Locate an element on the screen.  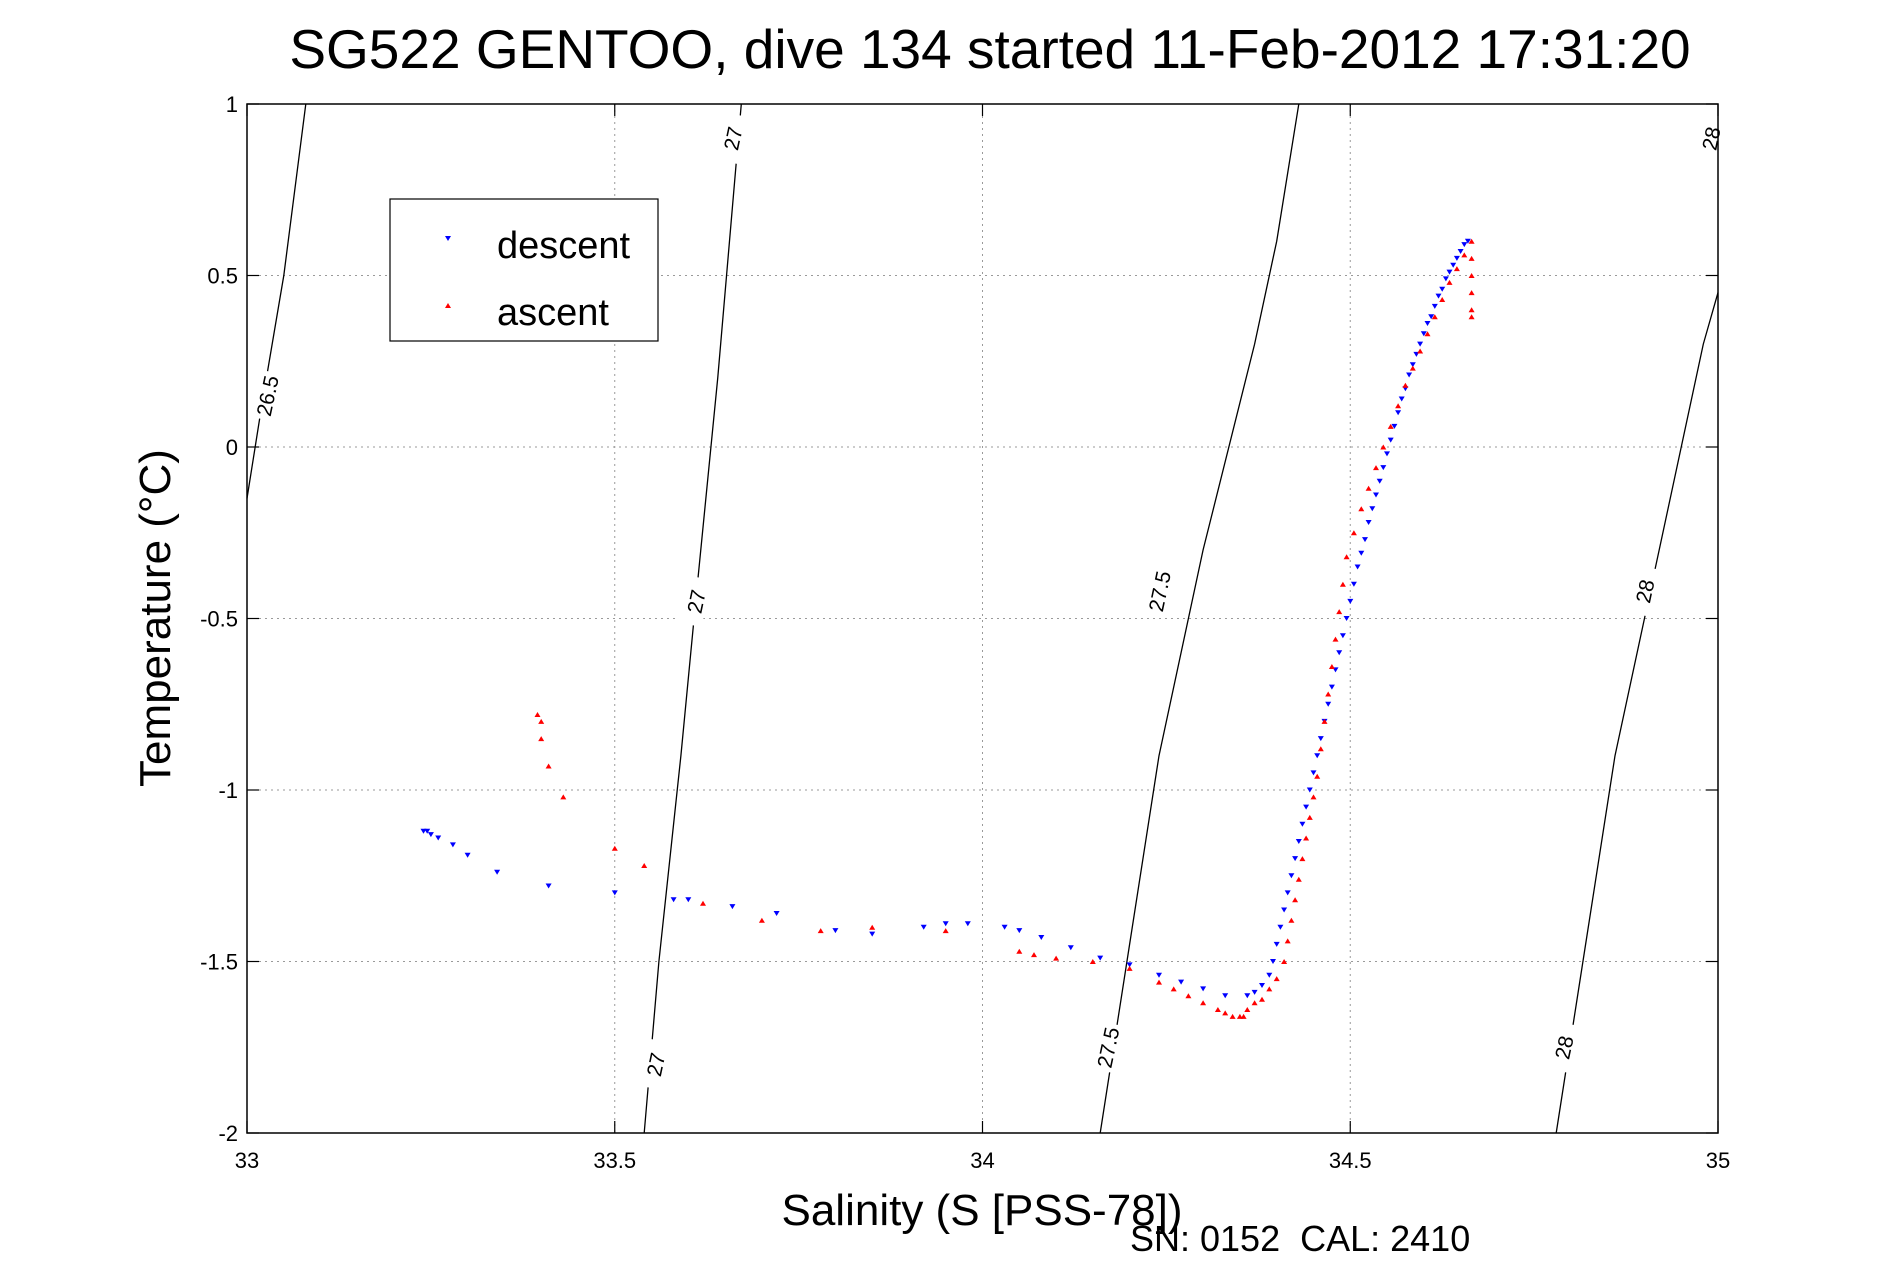
y-tick-label: 0 is located at coordinates (232, 447).